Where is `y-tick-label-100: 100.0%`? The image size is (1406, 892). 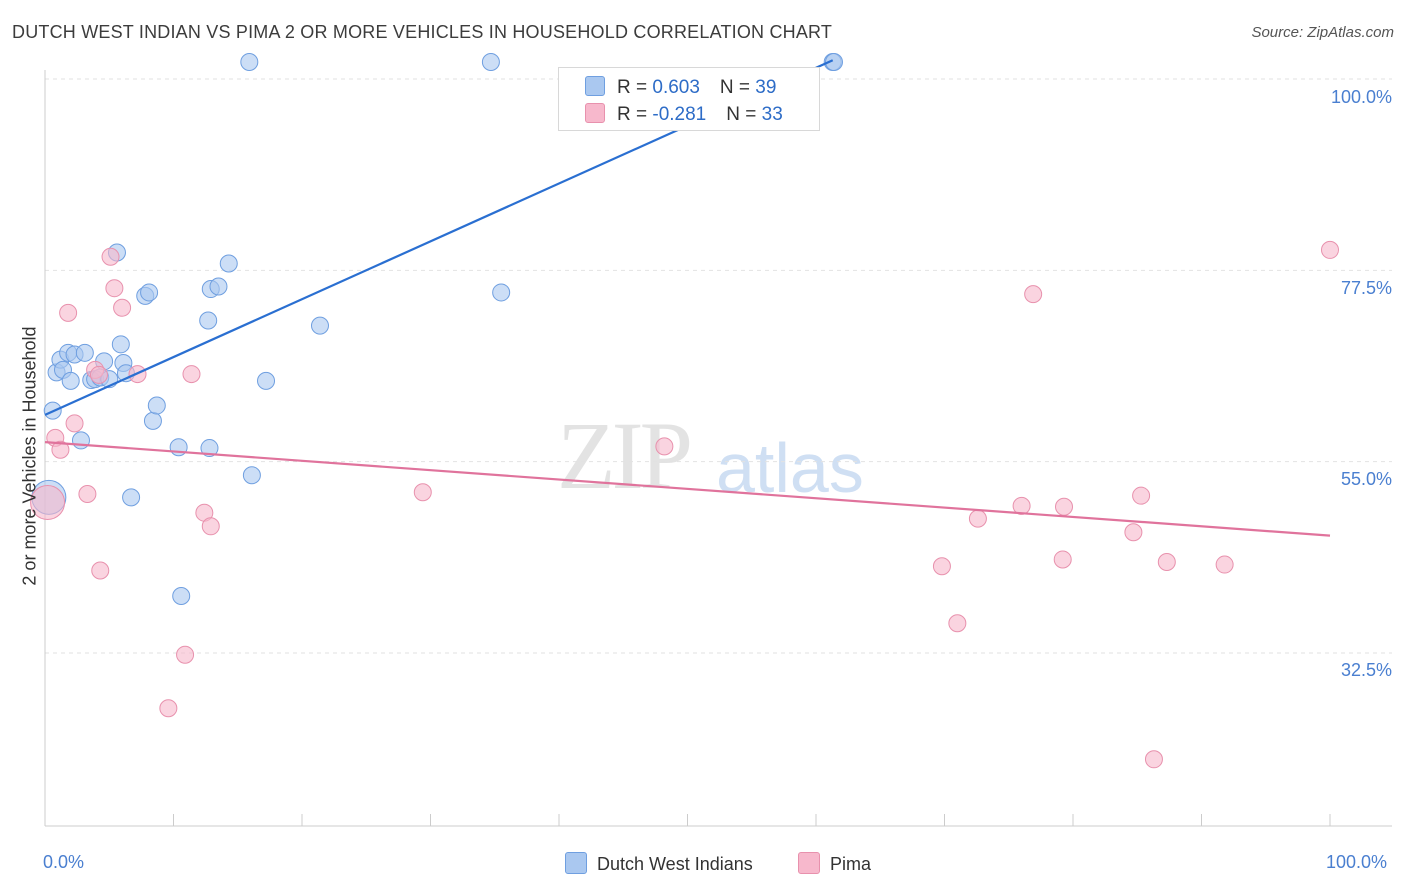 y-tick-label-100: 100.0% is located at coordinates (1361, 97).